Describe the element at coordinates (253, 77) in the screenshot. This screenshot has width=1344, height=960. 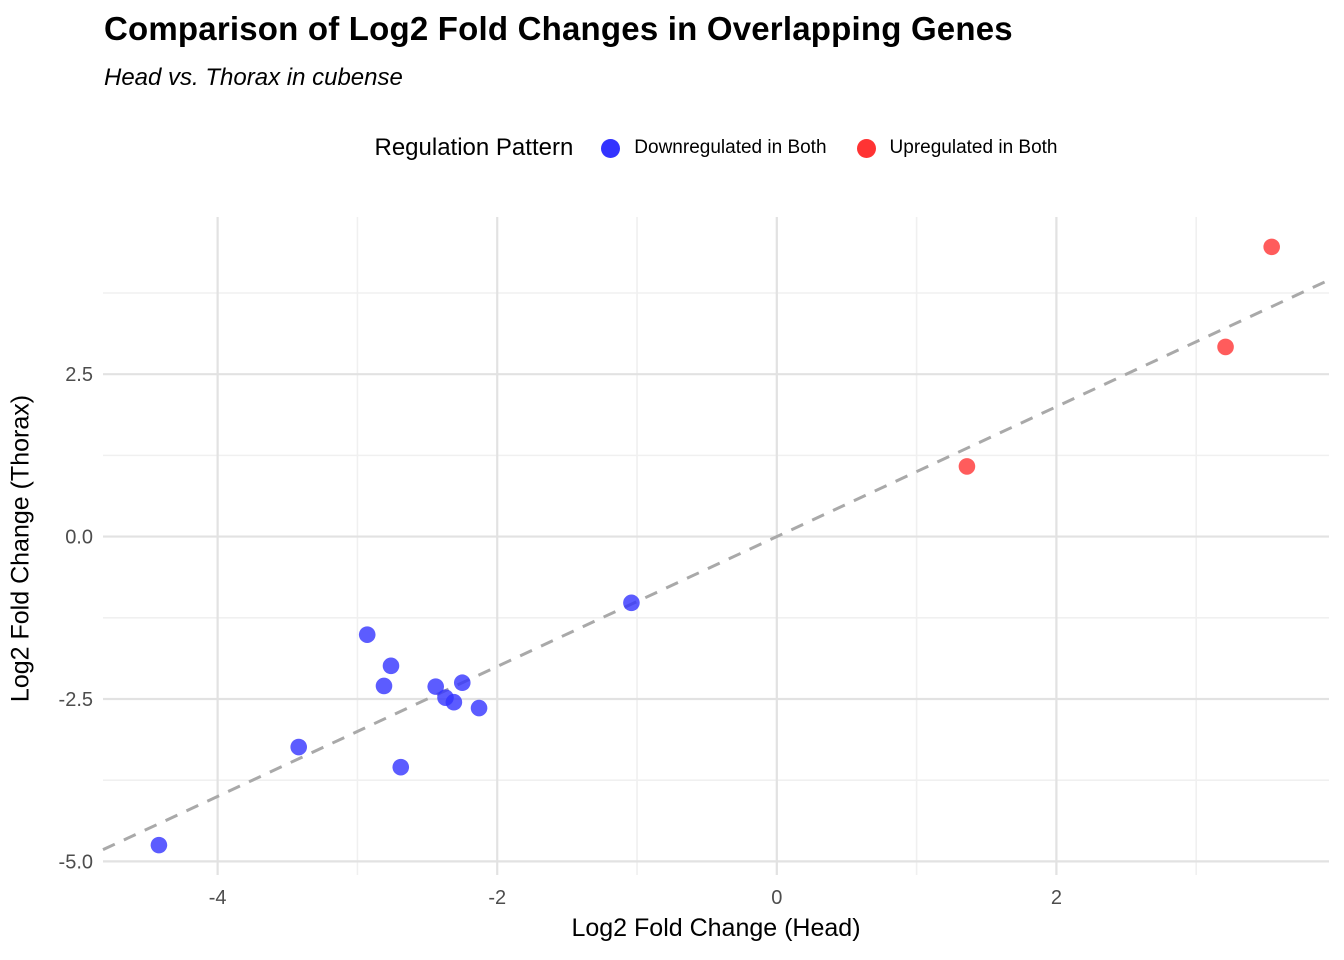
I see `chart-subtitle: Head vs. Thorax in cubense` at that location.